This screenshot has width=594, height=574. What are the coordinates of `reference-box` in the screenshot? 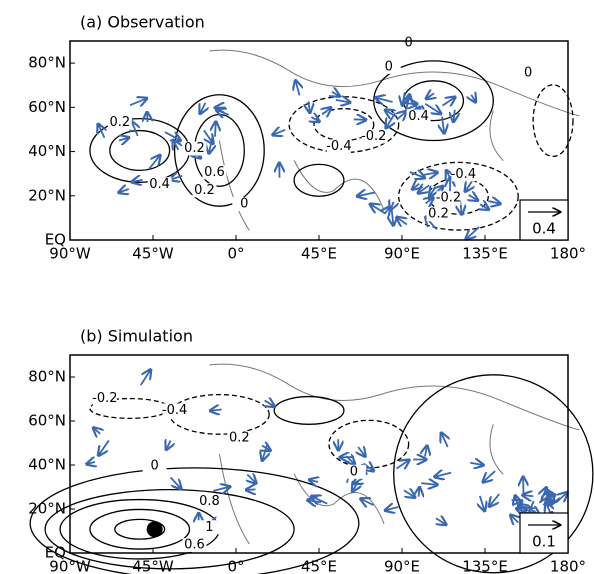 It's located at (544, 220).